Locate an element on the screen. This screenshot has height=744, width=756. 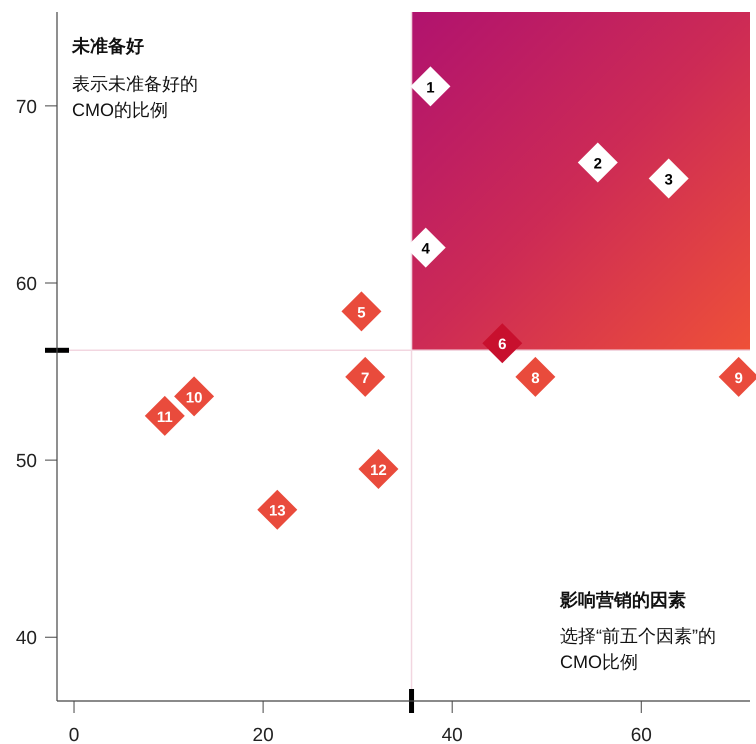
annotation: 6 is located at coordinates (502, 345).